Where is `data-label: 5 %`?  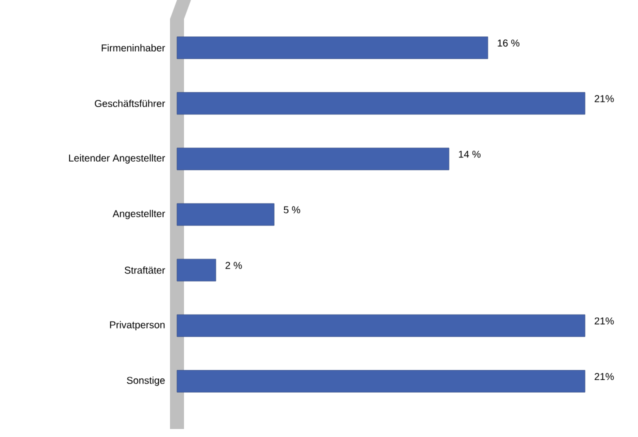 data-label: 5 % is located at coordinates (292, 210).